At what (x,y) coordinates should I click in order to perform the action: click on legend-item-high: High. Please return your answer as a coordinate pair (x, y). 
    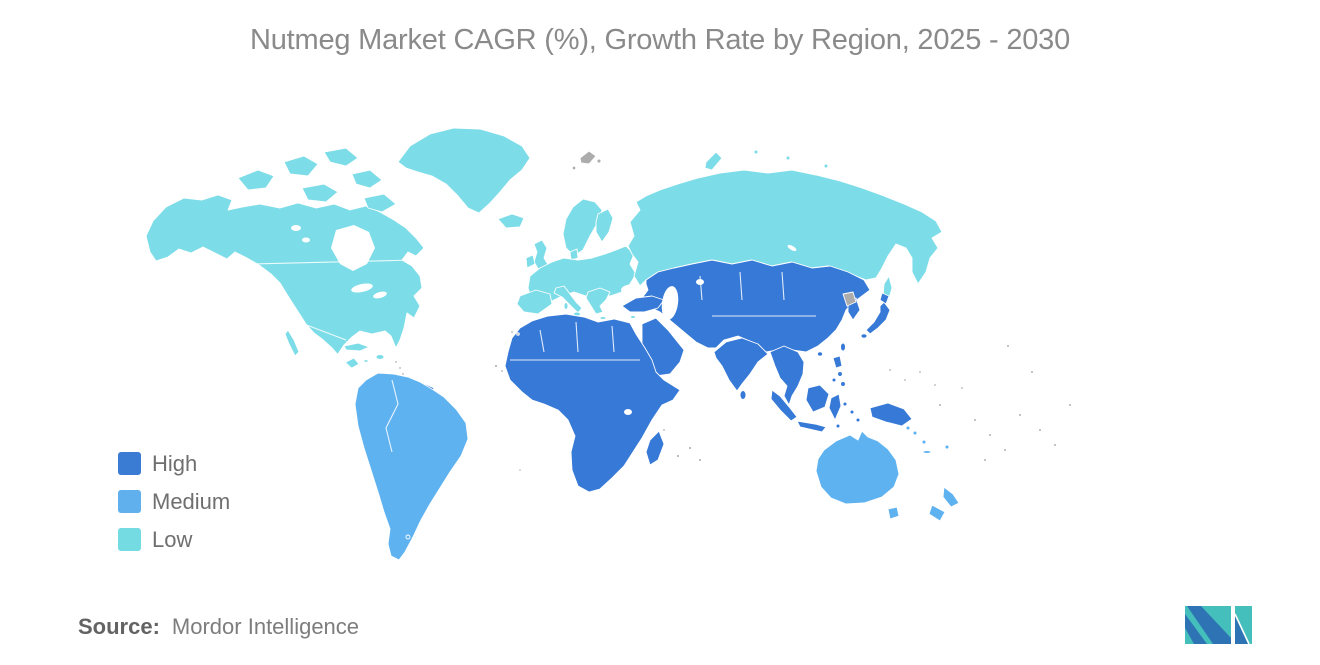
    Looking at the image, I should click on (174, 463).